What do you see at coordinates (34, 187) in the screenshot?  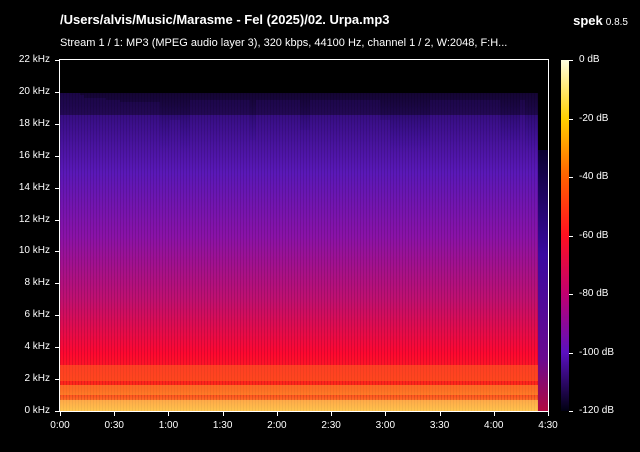 I see `frequency-axis-label: 14 kHz` at bounding box center [34, 187].